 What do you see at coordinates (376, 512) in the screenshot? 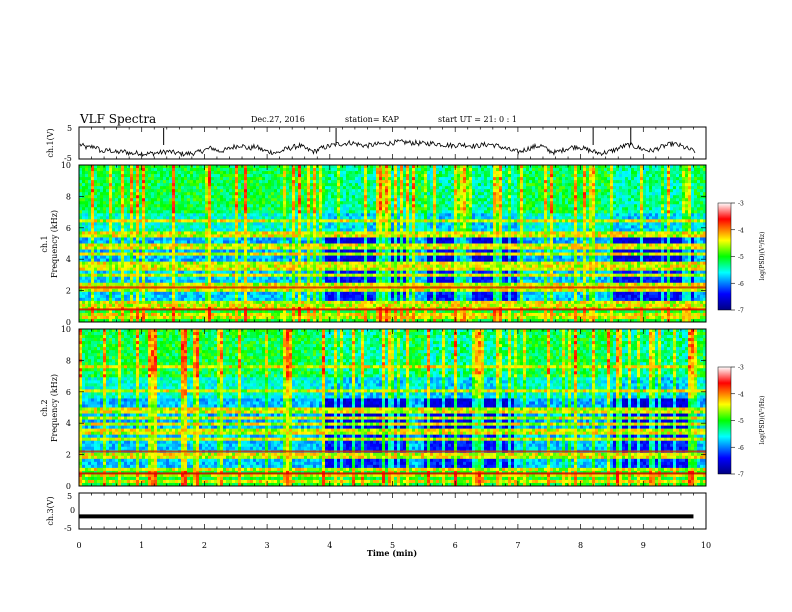
I see `ch3-voltage-panel: 5 0 -5 ch.3(V)` at bounding box center [376, 512].